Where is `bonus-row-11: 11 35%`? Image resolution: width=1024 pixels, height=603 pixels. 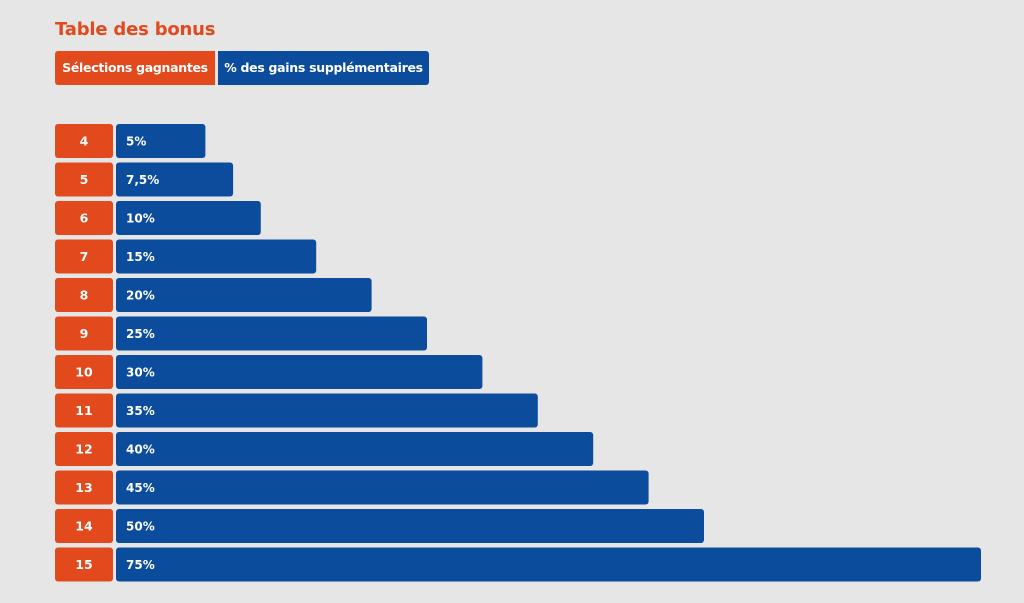 bonus-row-11: 11 35% is located at coordinates (296, 410).